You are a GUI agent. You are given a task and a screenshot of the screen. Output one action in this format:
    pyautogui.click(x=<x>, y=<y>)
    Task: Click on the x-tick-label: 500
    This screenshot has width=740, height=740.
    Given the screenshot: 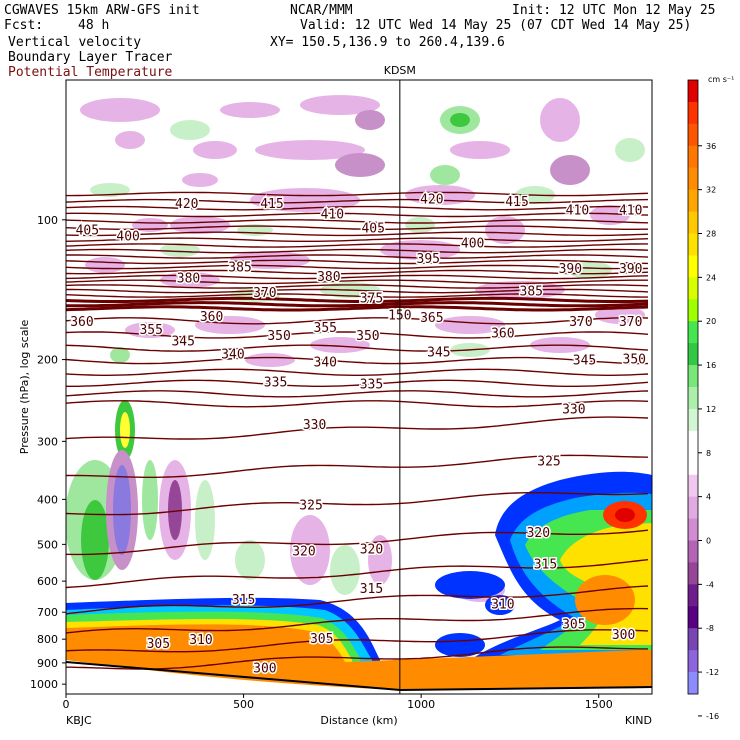 What is the action you would take?
    pyautogui.click(x=243, y=704)
    